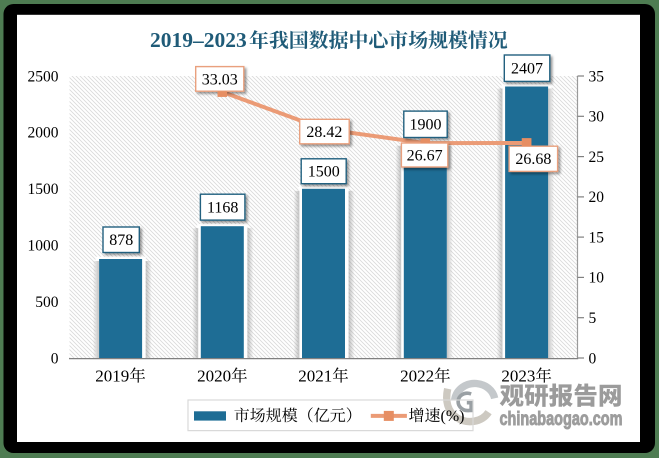  Describe the element at coordinates (222, 208) in the screenshot. I see `svg-text: 1168` at that location.